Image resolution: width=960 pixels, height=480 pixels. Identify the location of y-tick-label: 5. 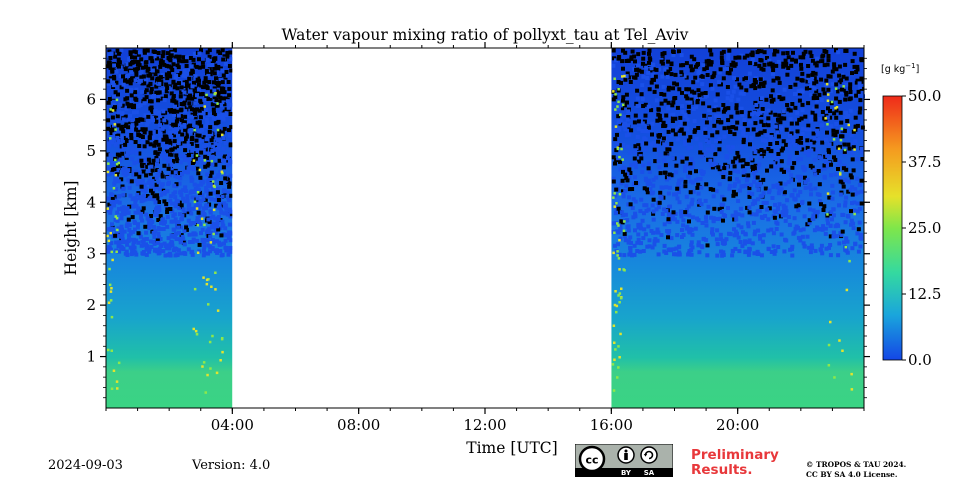
(91, 151).